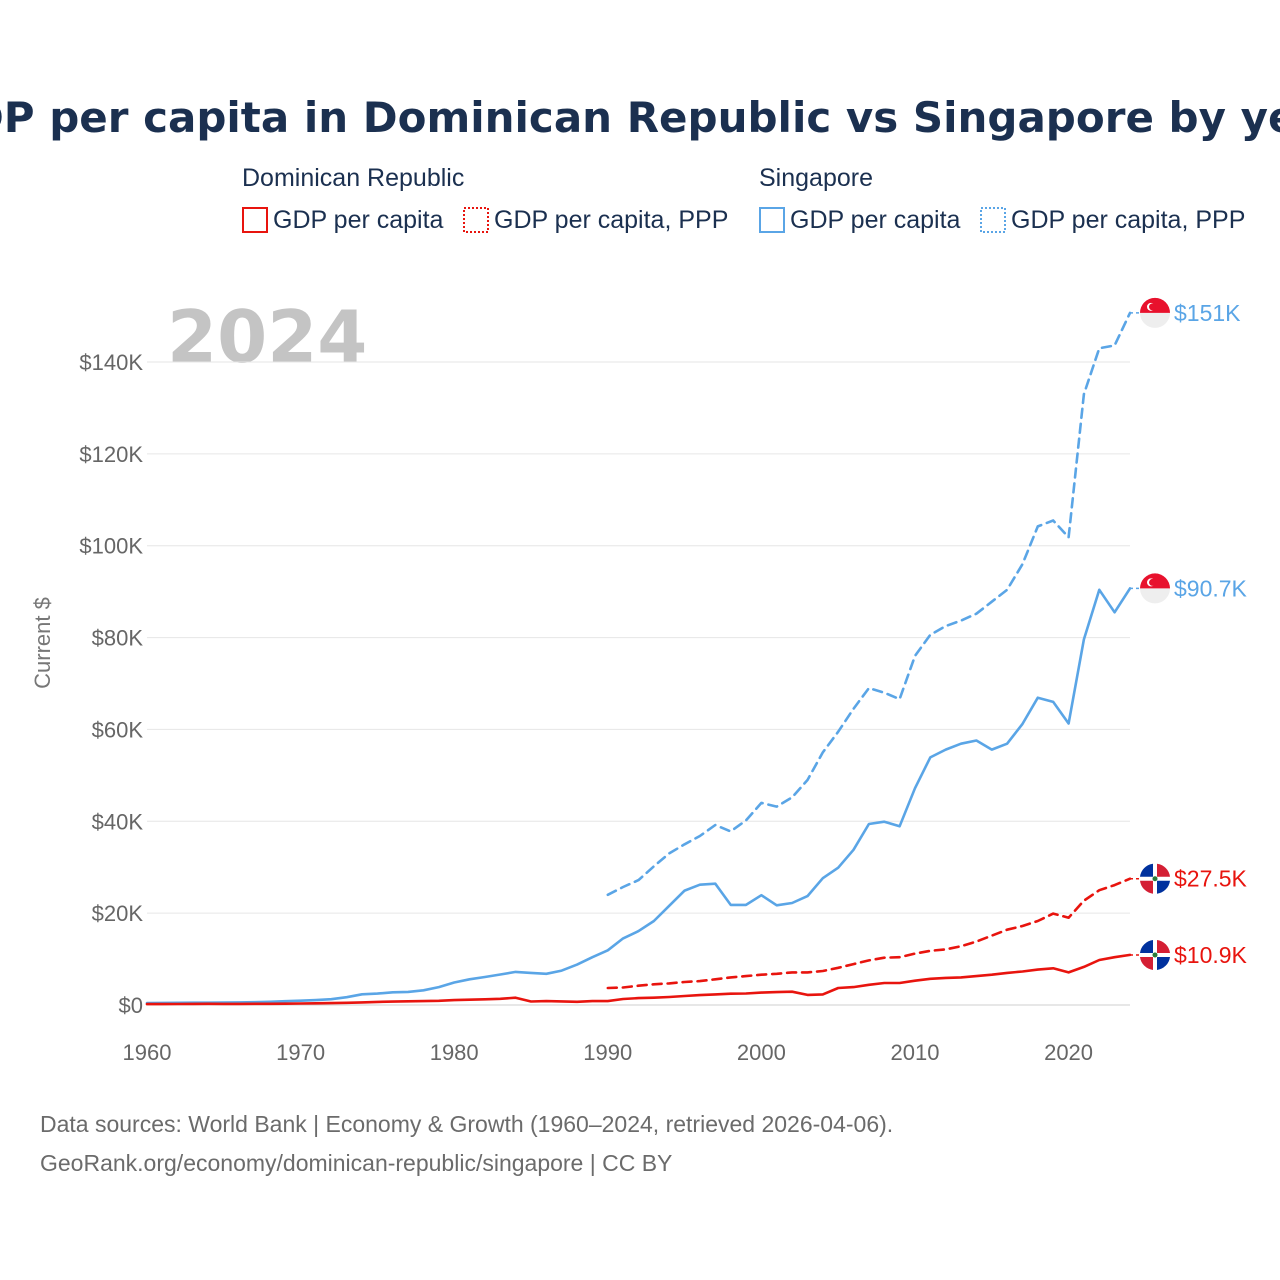 Image resolution: width=1280 pixels, height=1280 pixels. Describe the element at coordinates (42, 643) in the screenshot. I see `y-axis-label: Current $` at that location.